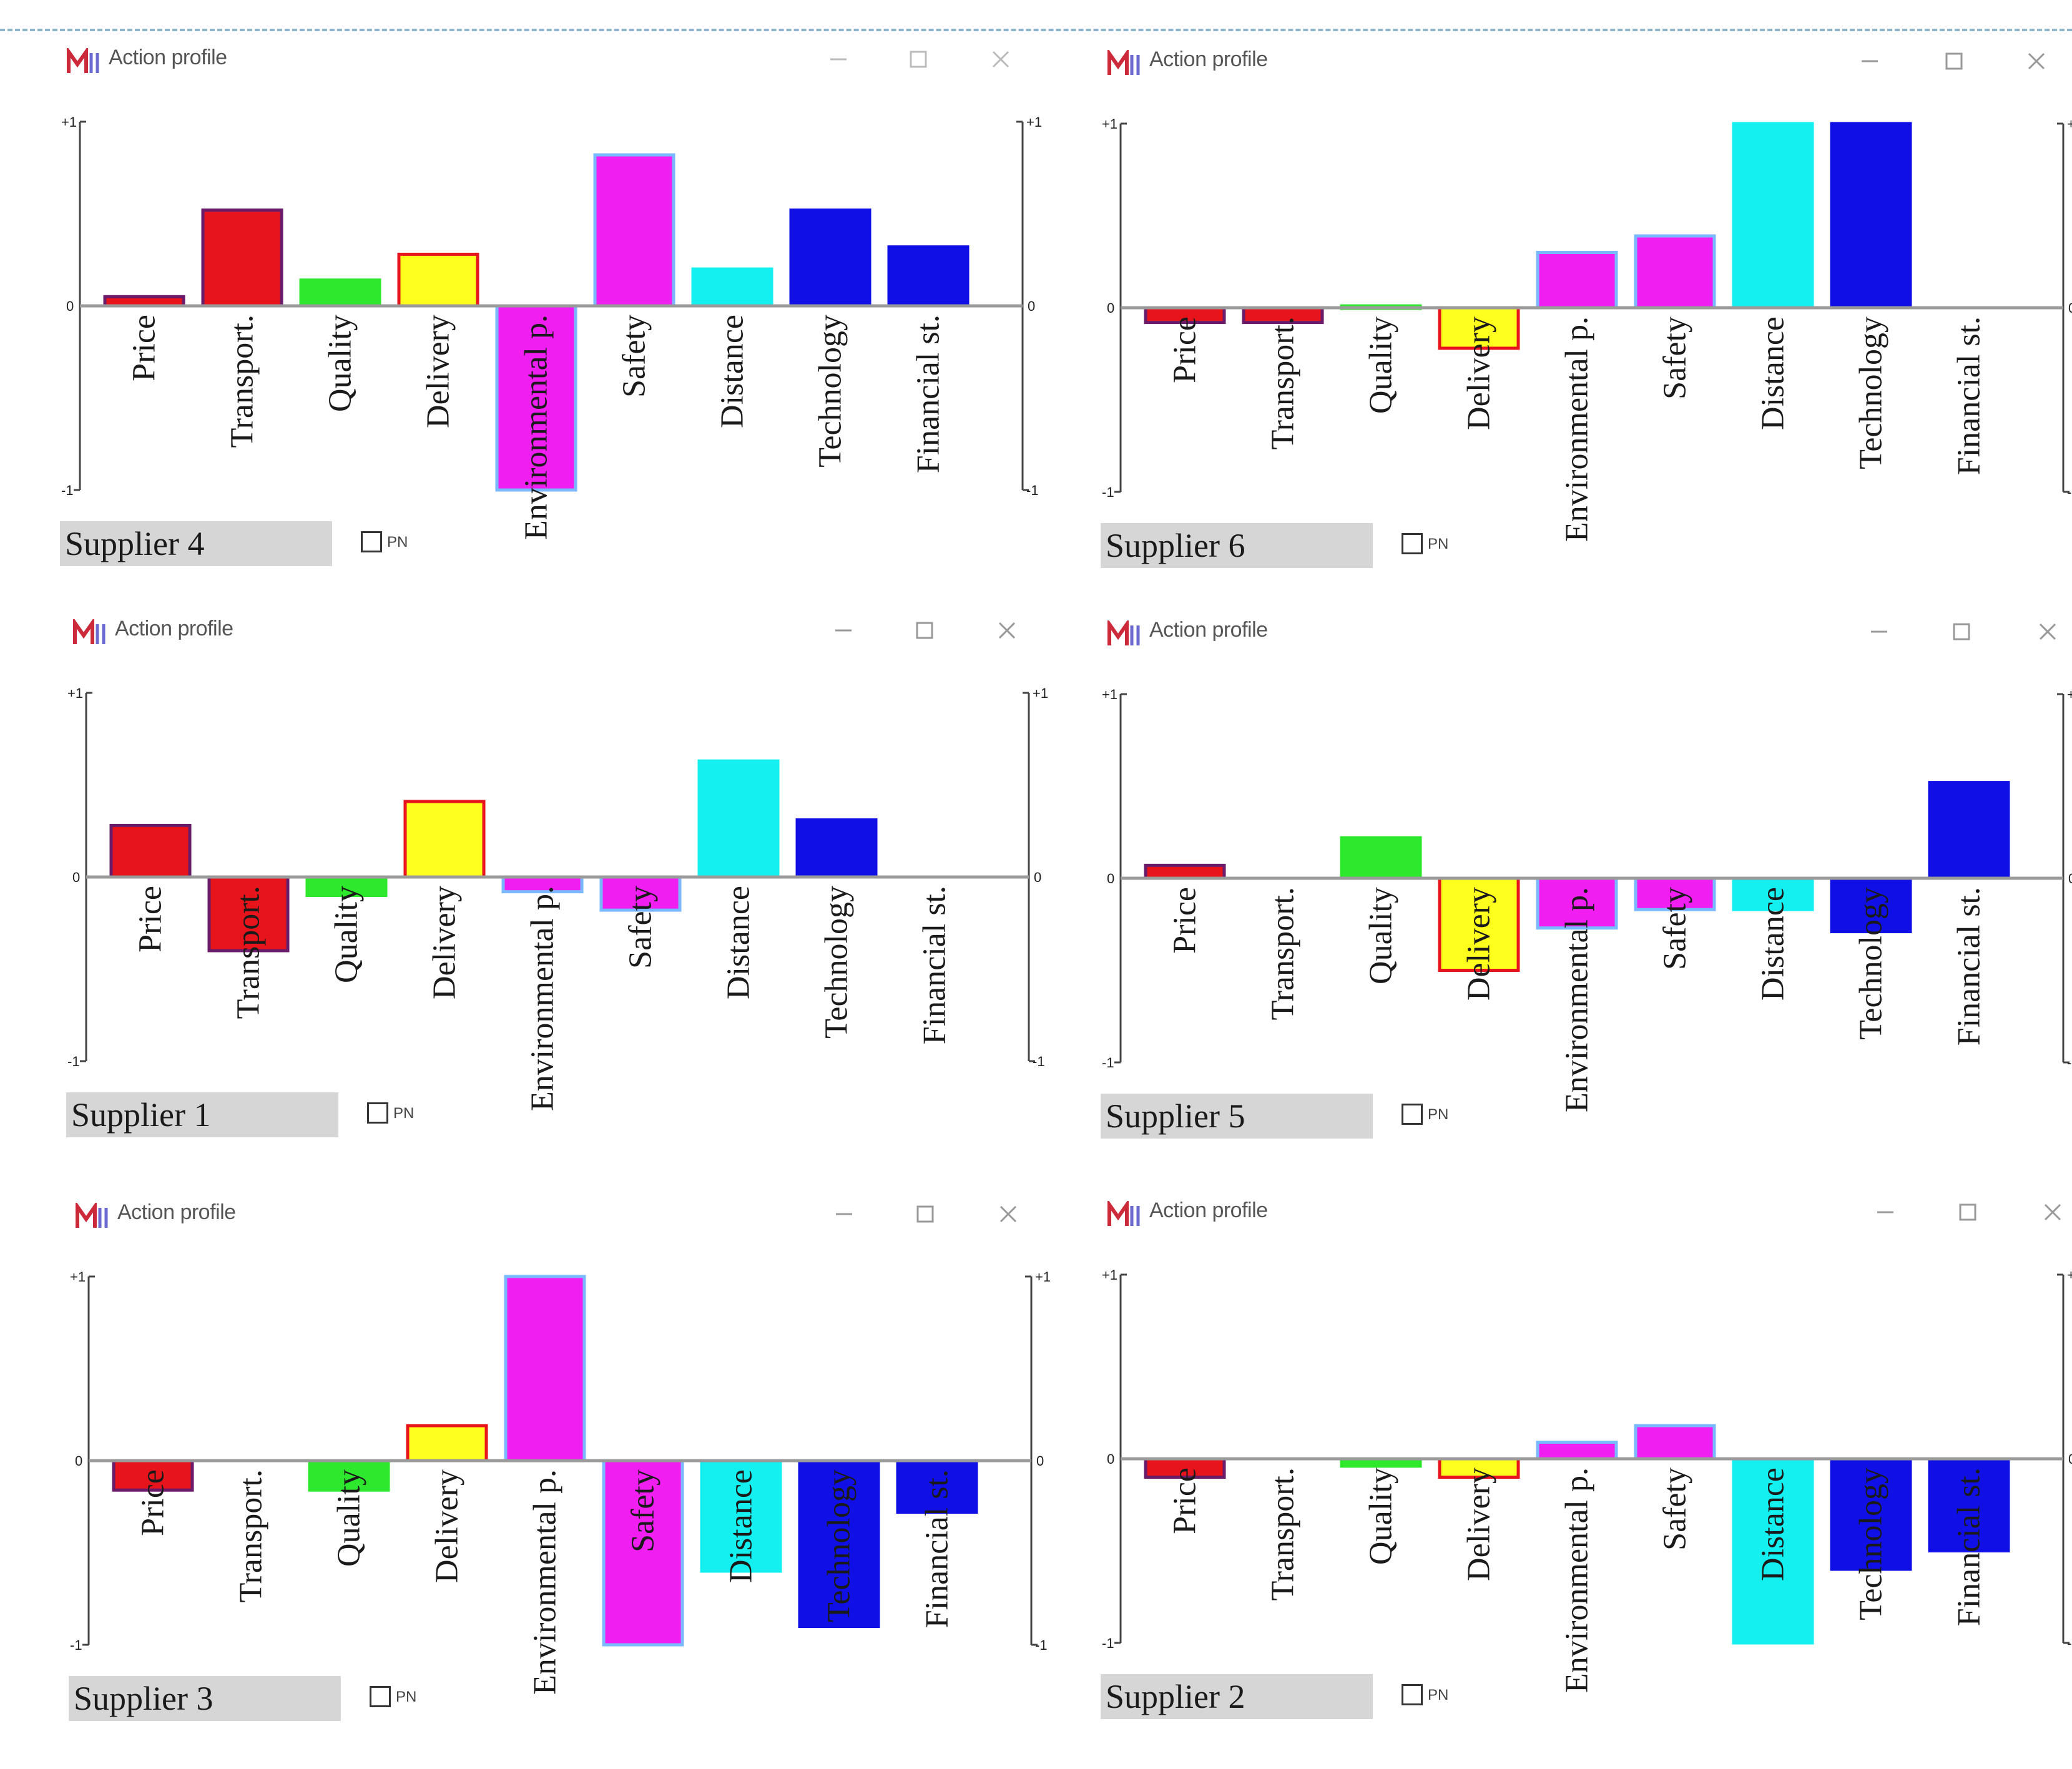 The width and height of the screenshot is (2072, 1769). I want to click on supplier-name-field: Supplier 6, so click(1237, 545).